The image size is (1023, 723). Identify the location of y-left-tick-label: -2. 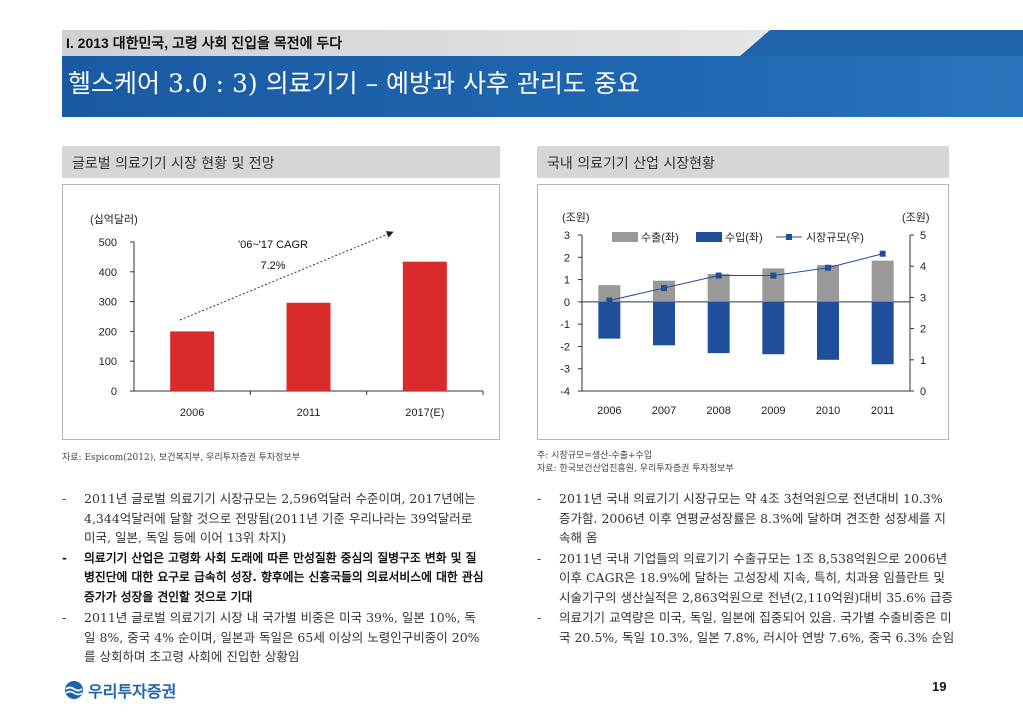
(565, 347).